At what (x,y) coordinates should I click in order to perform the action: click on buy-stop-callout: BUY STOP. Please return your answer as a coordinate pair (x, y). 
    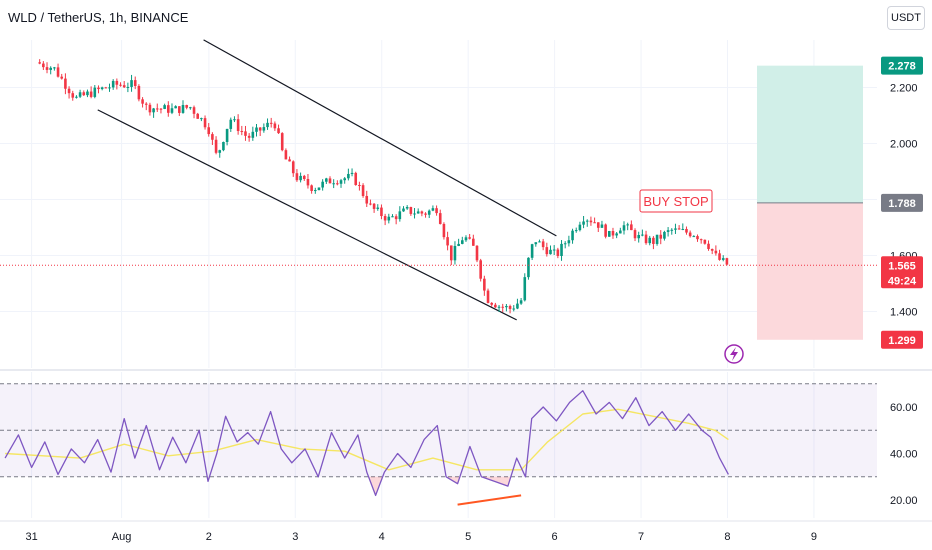
    Looking at the image, I should click on (676, 201).